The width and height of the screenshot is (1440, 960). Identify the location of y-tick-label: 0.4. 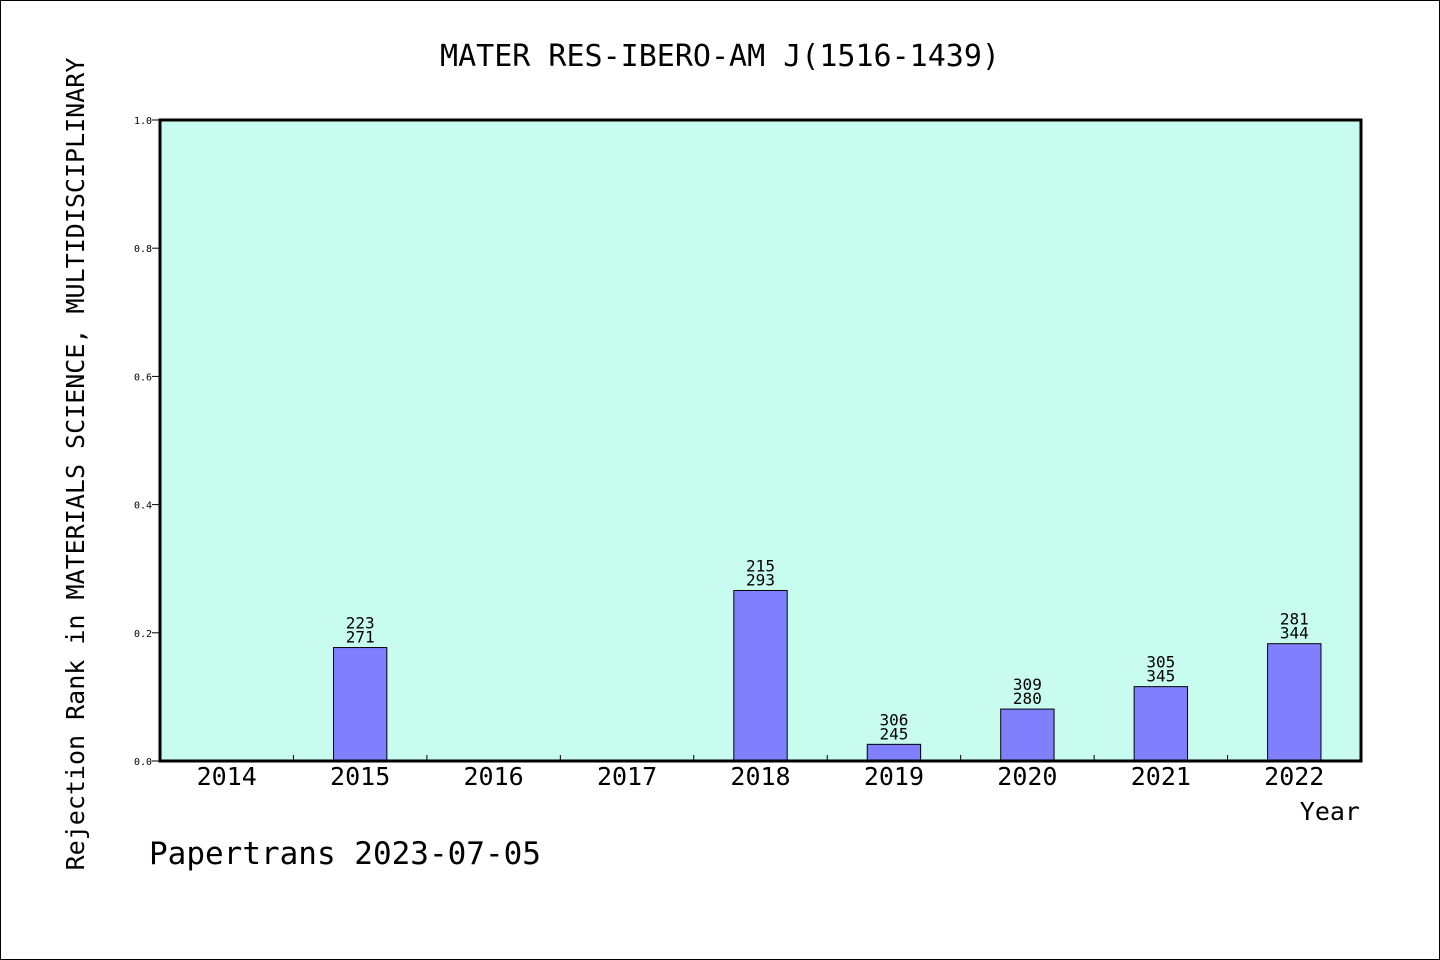
(143, 506).